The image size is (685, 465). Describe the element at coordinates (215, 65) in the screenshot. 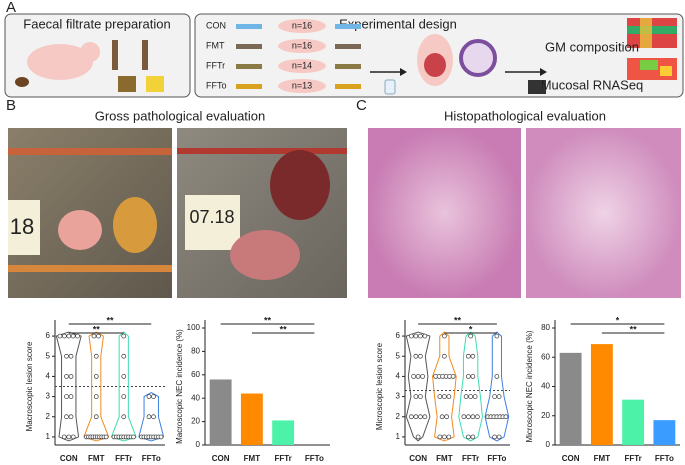

I see `group-name: FFTr` at that location.